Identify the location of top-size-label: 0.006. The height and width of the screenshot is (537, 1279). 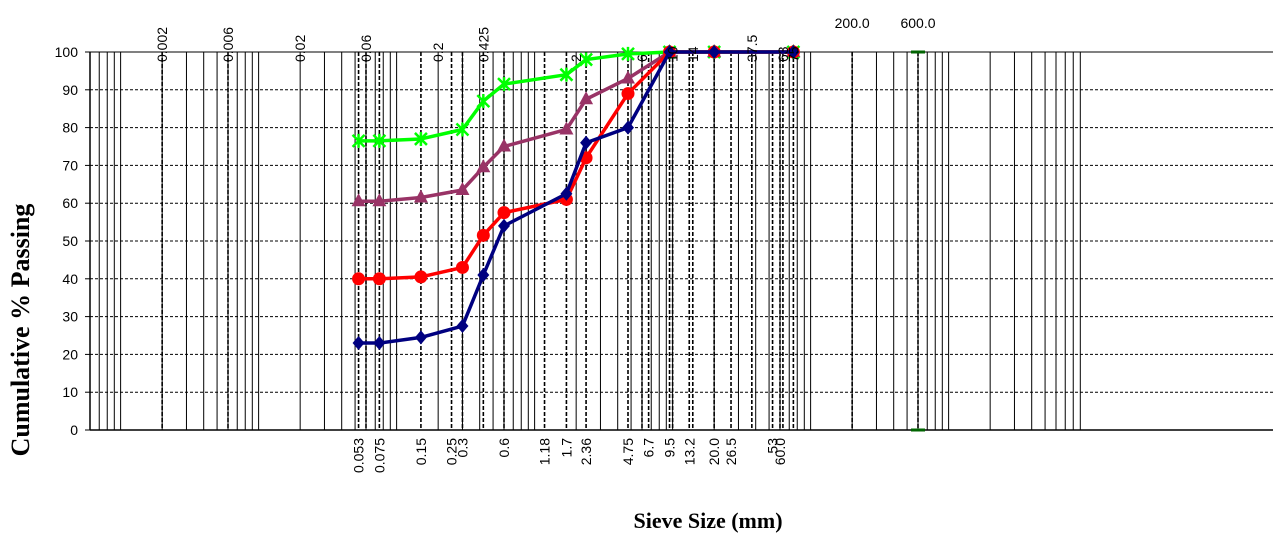
(228, 44).